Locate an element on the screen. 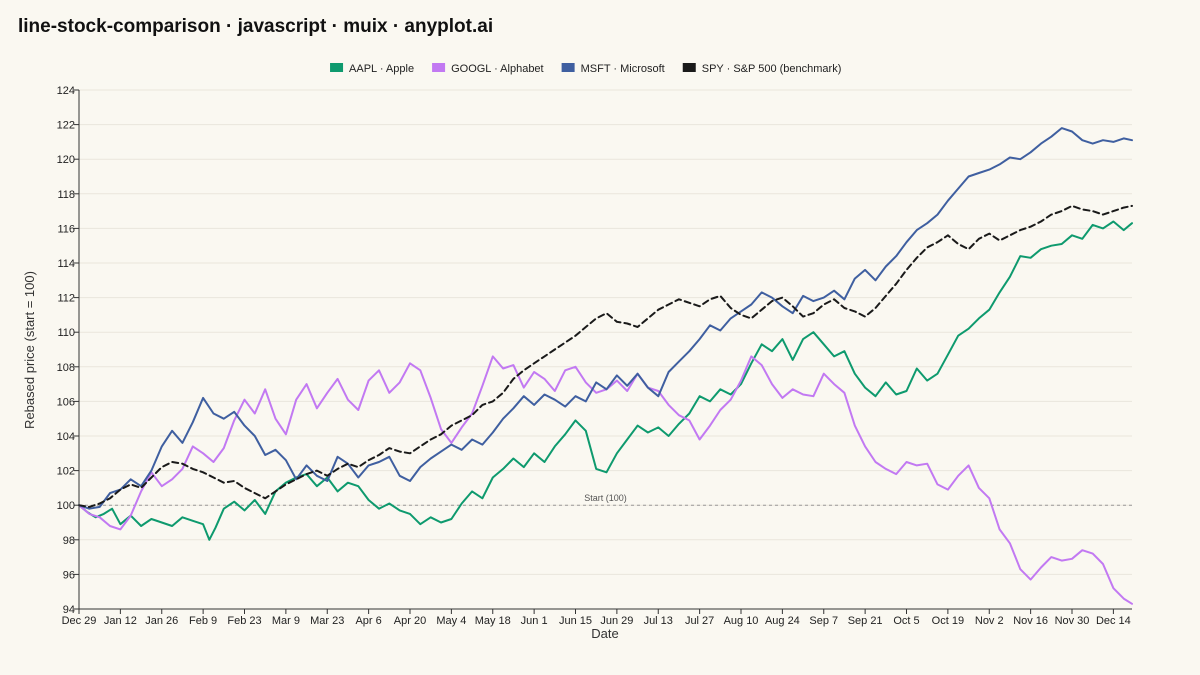  x-tick-label: Nov 30 is located at coordinates (1072, 621).